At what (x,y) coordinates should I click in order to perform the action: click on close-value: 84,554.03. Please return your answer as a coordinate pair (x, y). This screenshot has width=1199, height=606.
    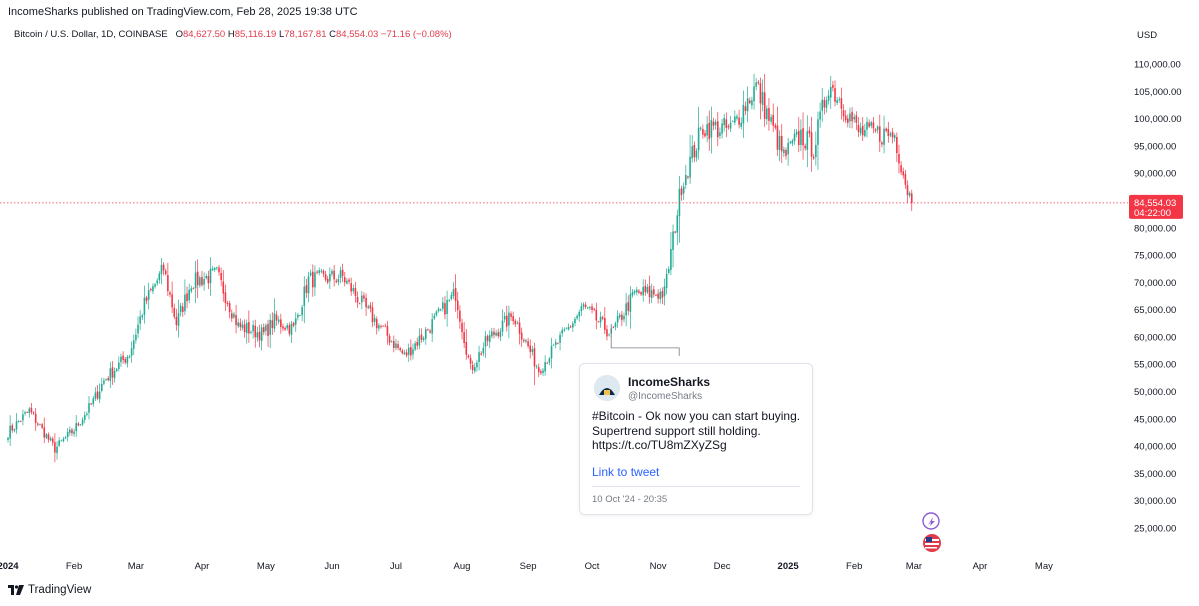
    Looking at the image, I should click on (357, 34).